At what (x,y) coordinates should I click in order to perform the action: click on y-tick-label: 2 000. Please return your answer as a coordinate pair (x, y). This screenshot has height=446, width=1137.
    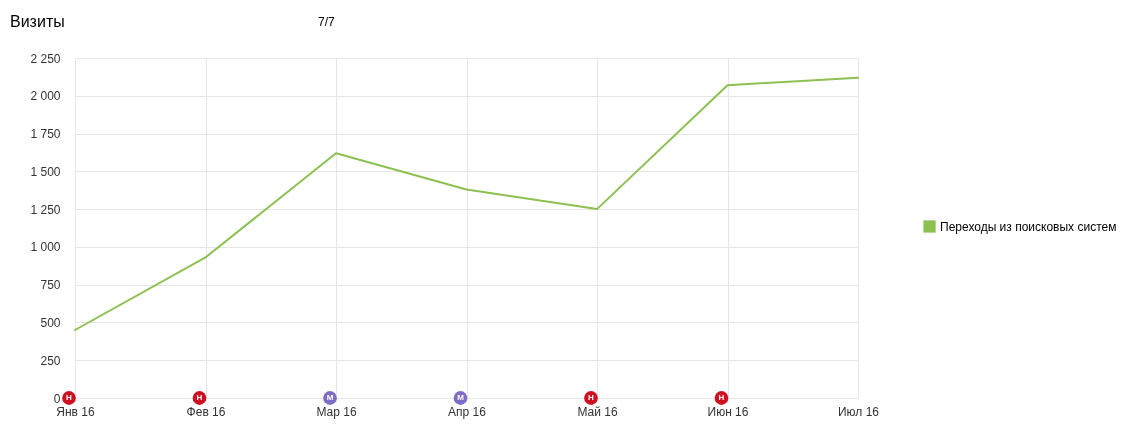
    Looking at the image, I should click on (45, 96).